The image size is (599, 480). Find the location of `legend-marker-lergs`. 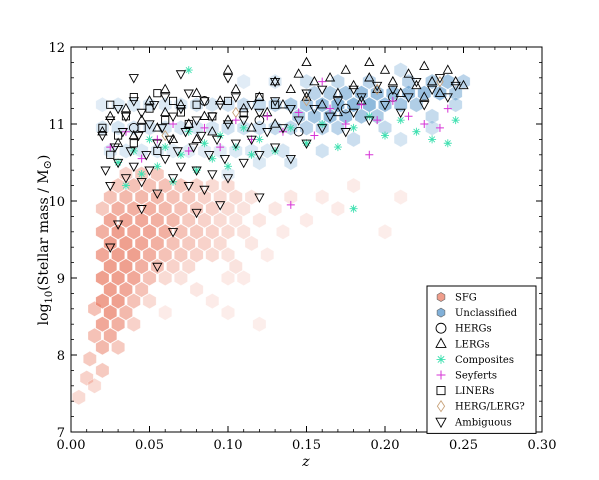

legend-marker-lergs is located at coordinates (441, 342).